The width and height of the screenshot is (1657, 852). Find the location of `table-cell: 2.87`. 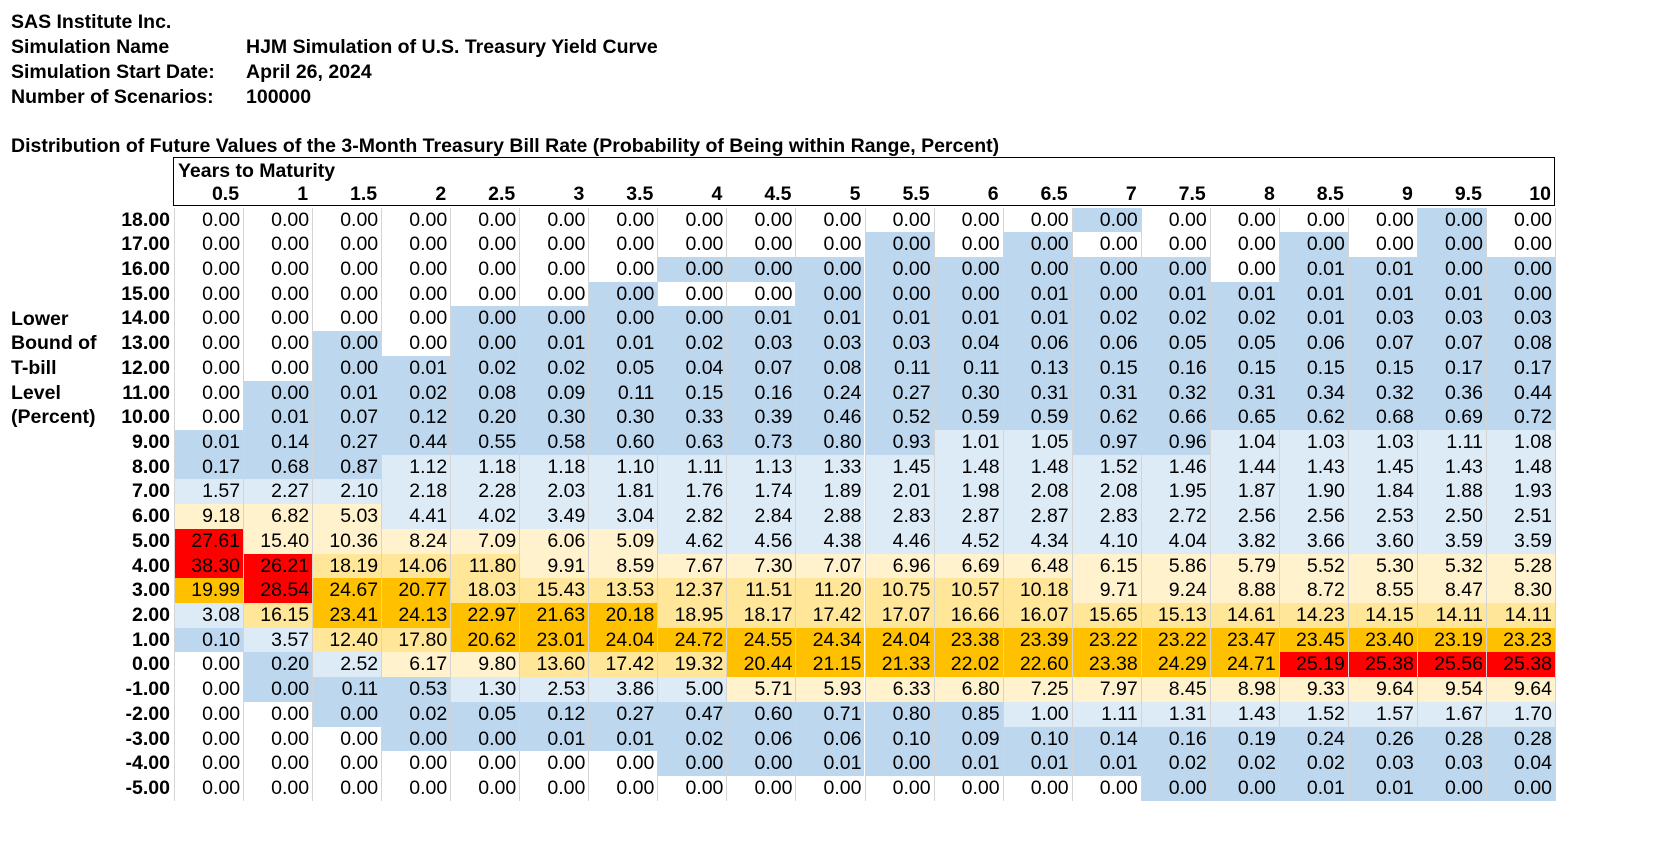

table-cell: 2.87 is located at coordinates (968, 516).